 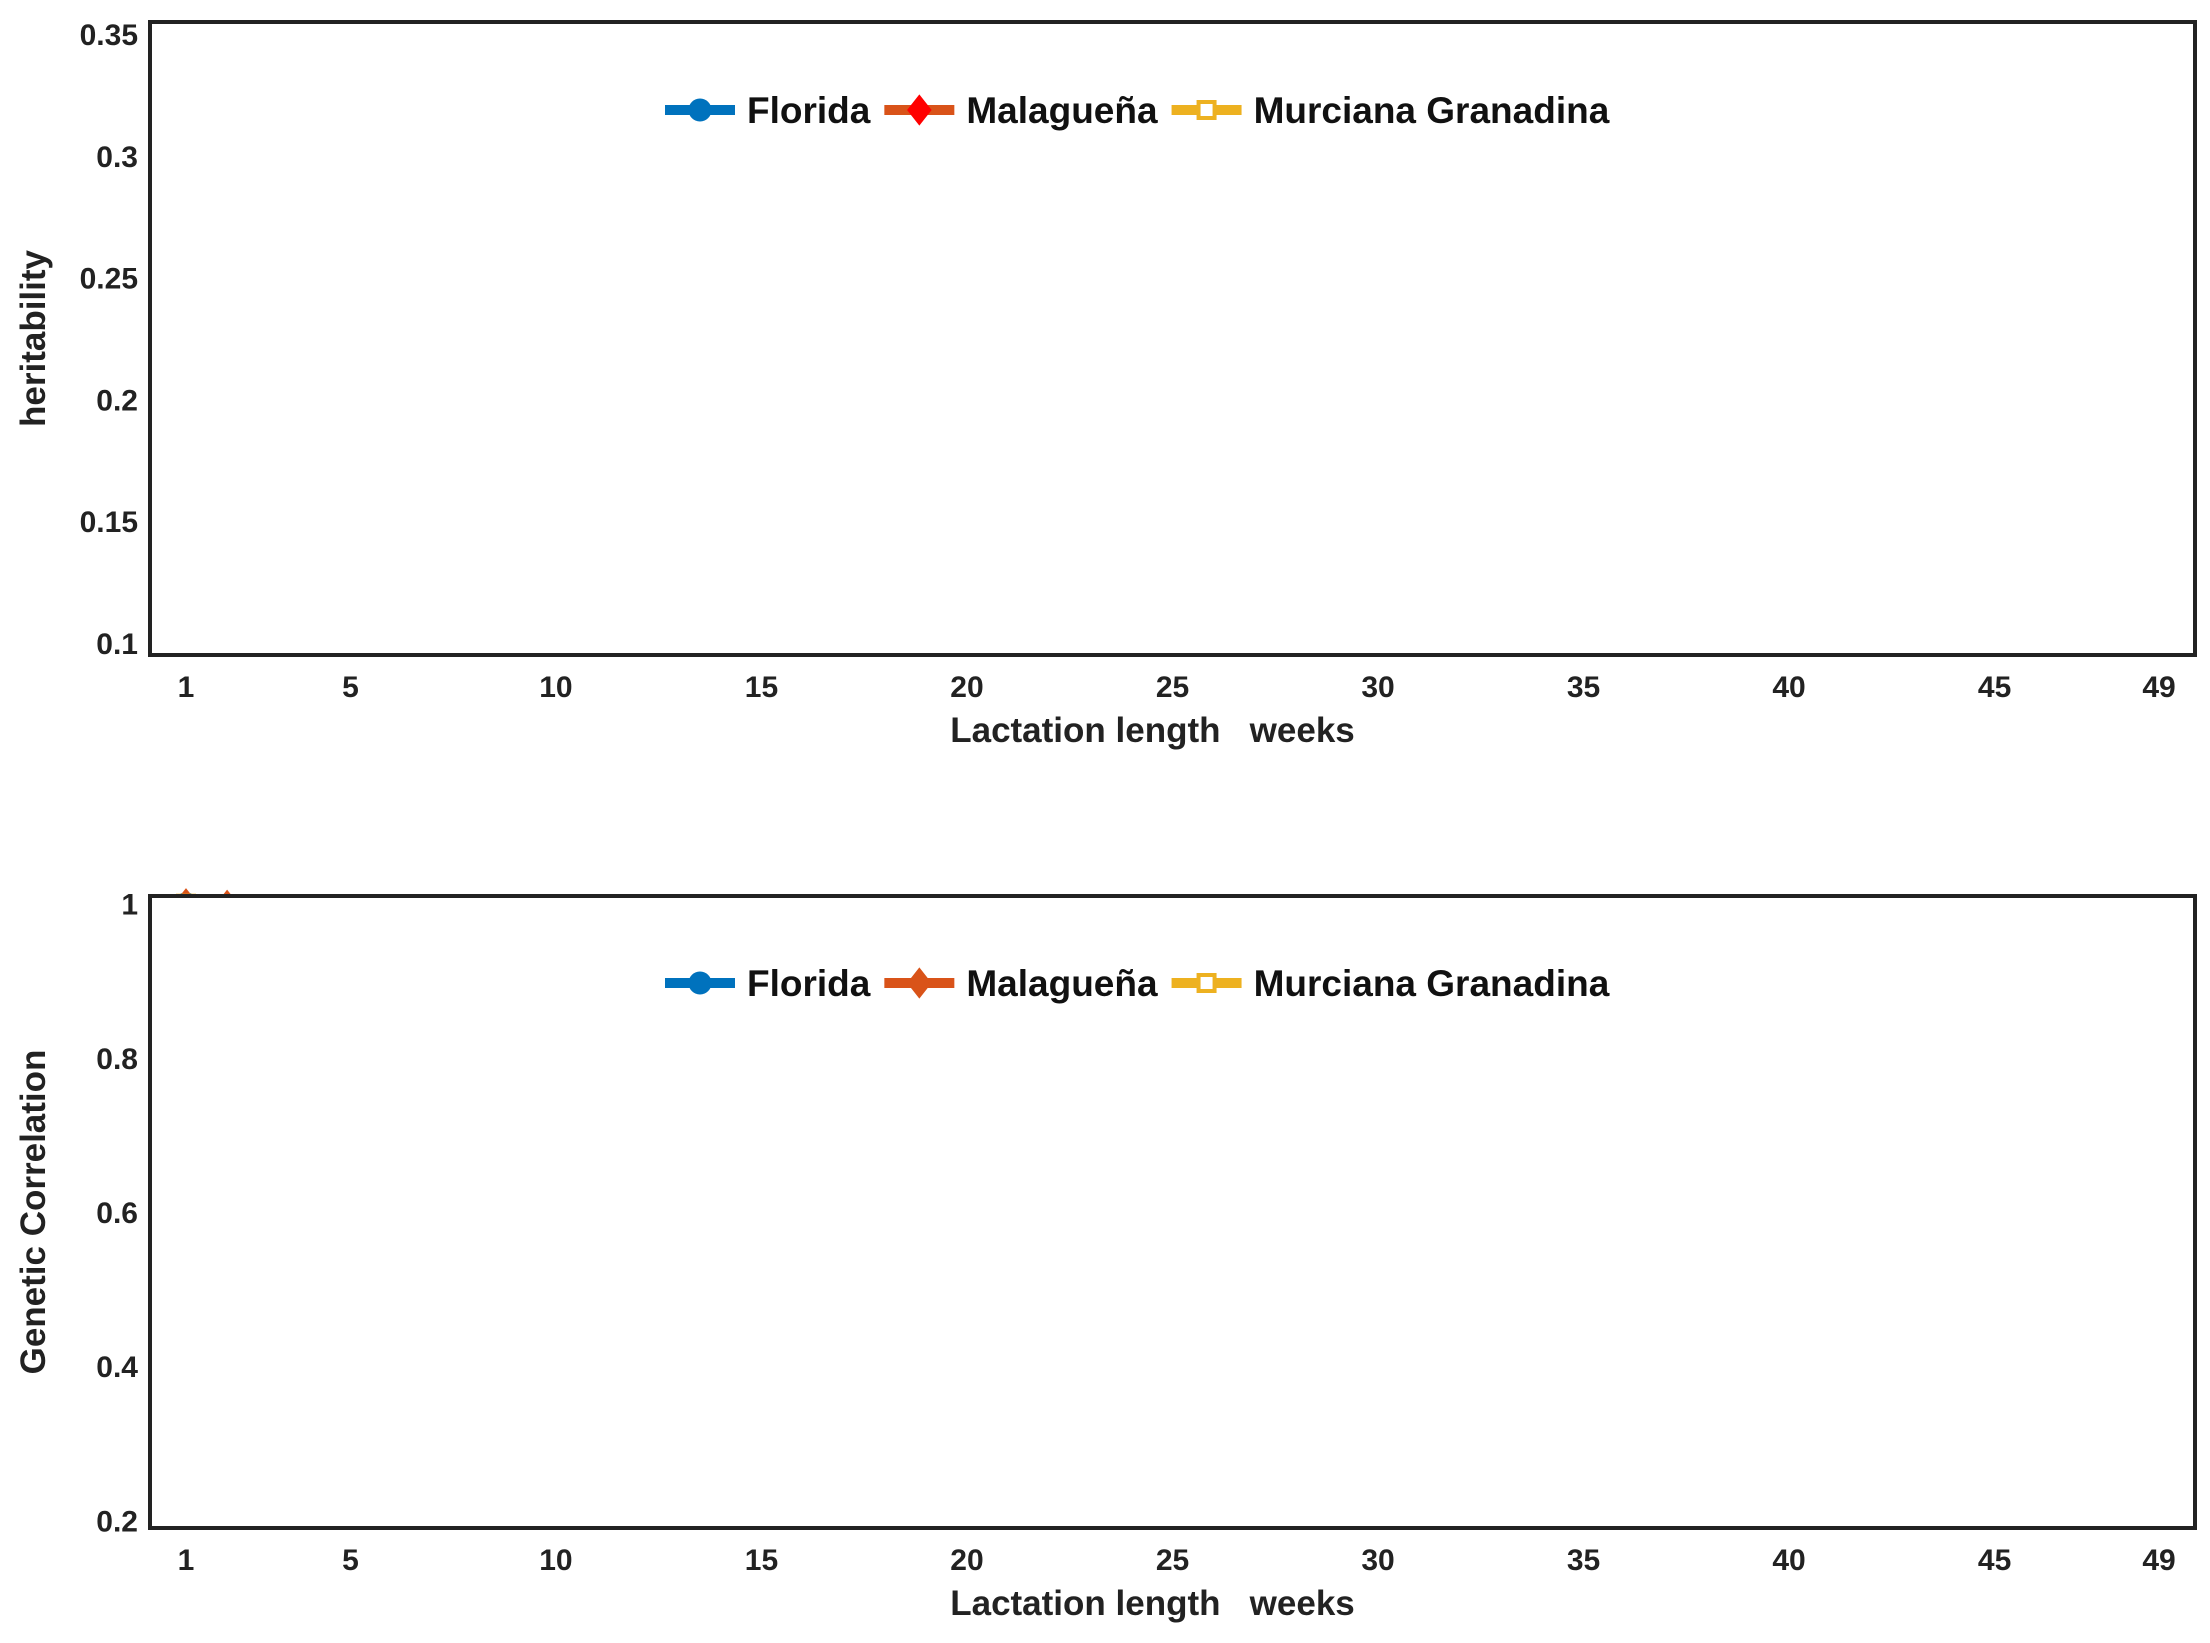 What do you see at coordinates (117, 1059) in the screenshot?
I see `y-tick-label: 0.8` at bounding box center [117, 1059].